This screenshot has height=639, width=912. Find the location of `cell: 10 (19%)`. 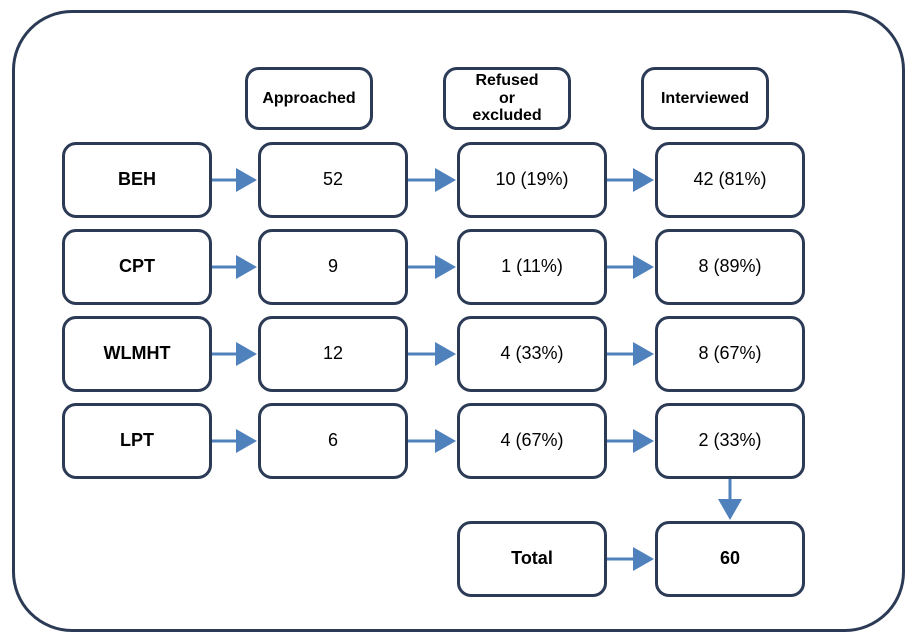

cell: 10 (19%) is located at coordinates (532, 180).